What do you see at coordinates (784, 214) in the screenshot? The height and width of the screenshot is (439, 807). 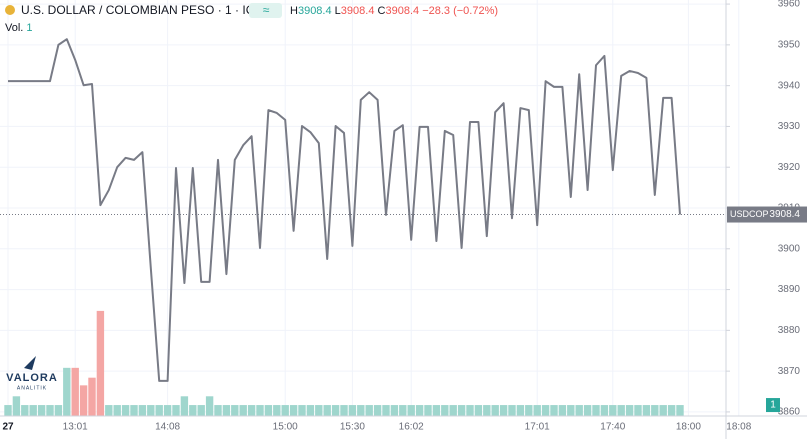 I see `price-label-value: 3908.4` at bounding box center [784, 214].